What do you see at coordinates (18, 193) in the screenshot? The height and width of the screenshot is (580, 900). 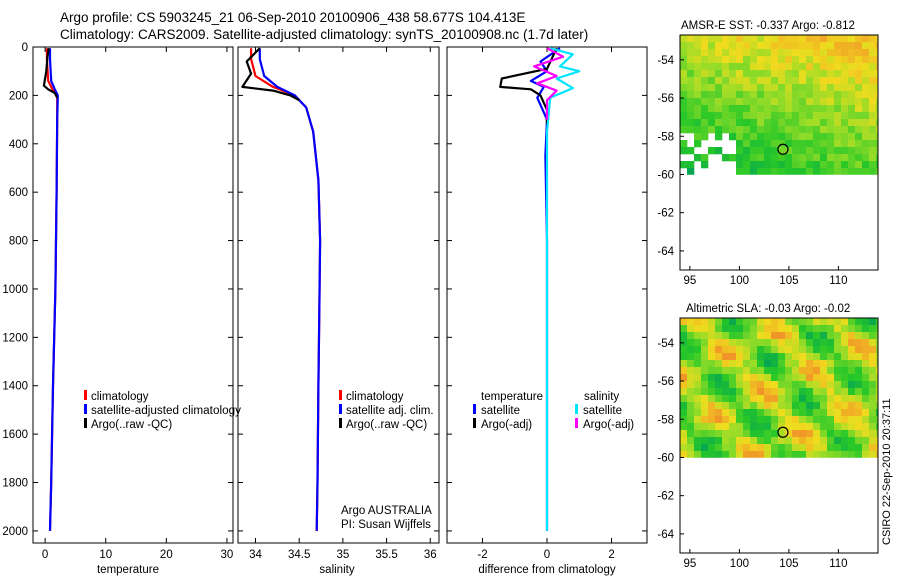 I see `y-tick-label: 600` at bounding box center [18, 193].